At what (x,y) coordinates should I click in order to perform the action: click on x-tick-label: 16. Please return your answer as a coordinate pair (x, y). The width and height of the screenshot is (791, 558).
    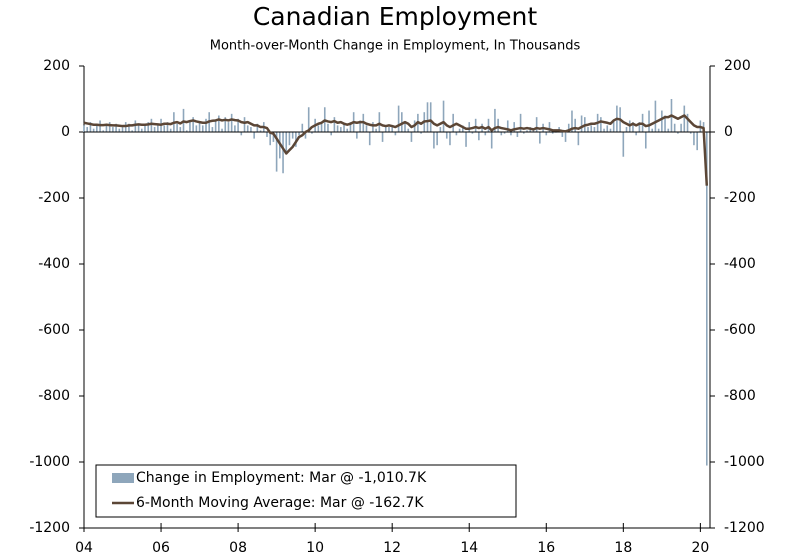
    Looking at the image, I should click on (546, 548).